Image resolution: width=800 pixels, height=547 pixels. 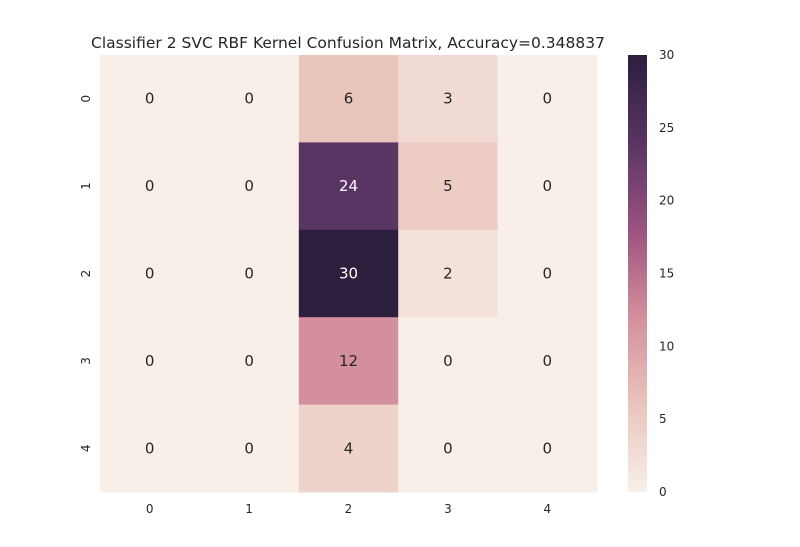 I want to click on heatmap-cell-label-r0-c2: 6, so click(x=349, y=99).